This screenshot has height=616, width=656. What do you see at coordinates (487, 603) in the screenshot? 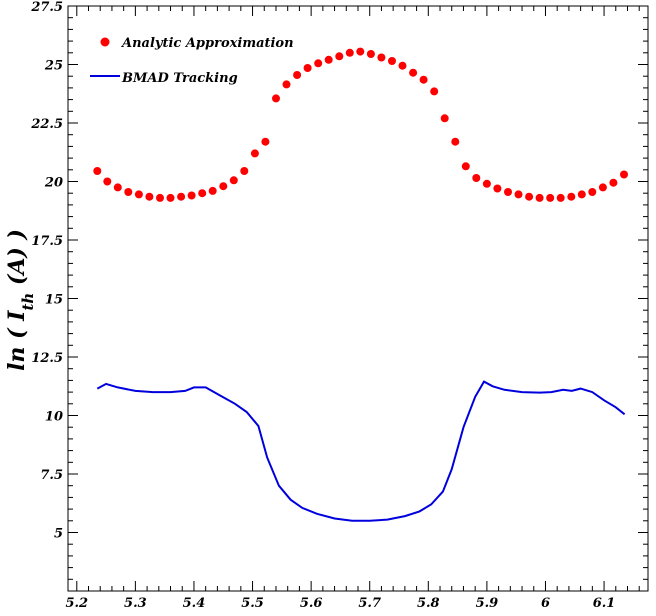
I see `x-tick-label: 5.9` at bounding box center [487, 603].